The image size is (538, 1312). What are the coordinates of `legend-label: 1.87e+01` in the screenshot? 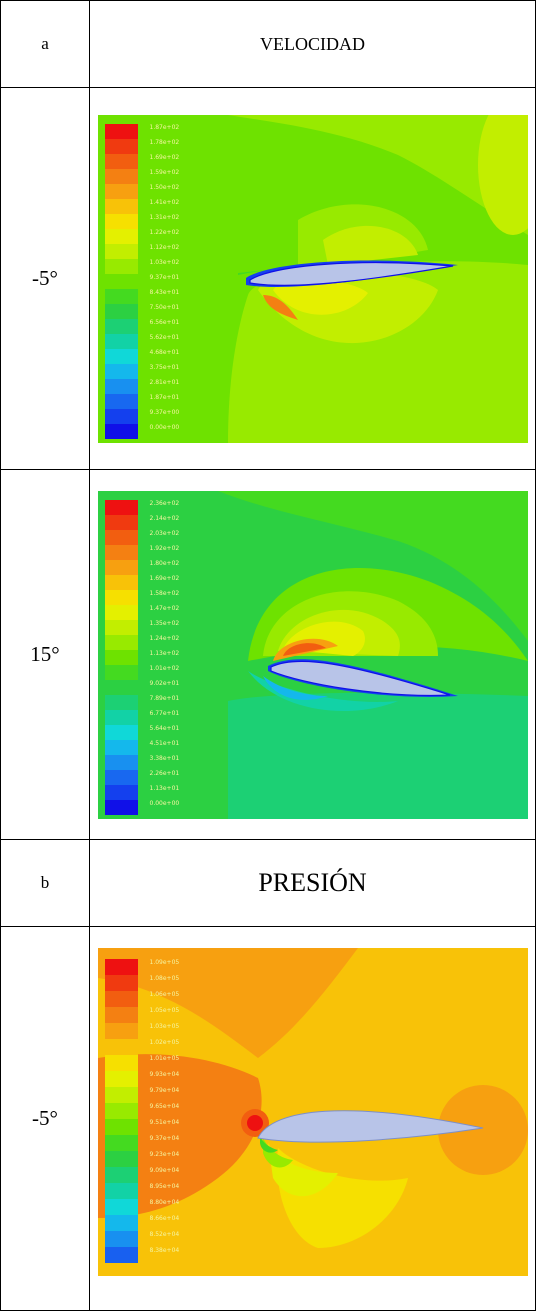 It's located at (164, 397).